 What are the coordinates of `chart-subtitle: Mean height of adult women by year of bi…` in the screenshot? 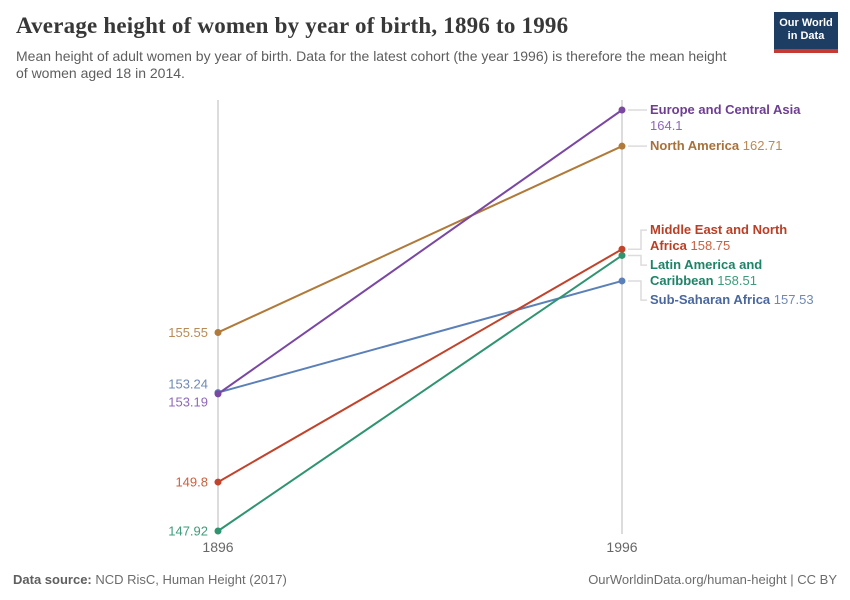 It's located at (371, 64).